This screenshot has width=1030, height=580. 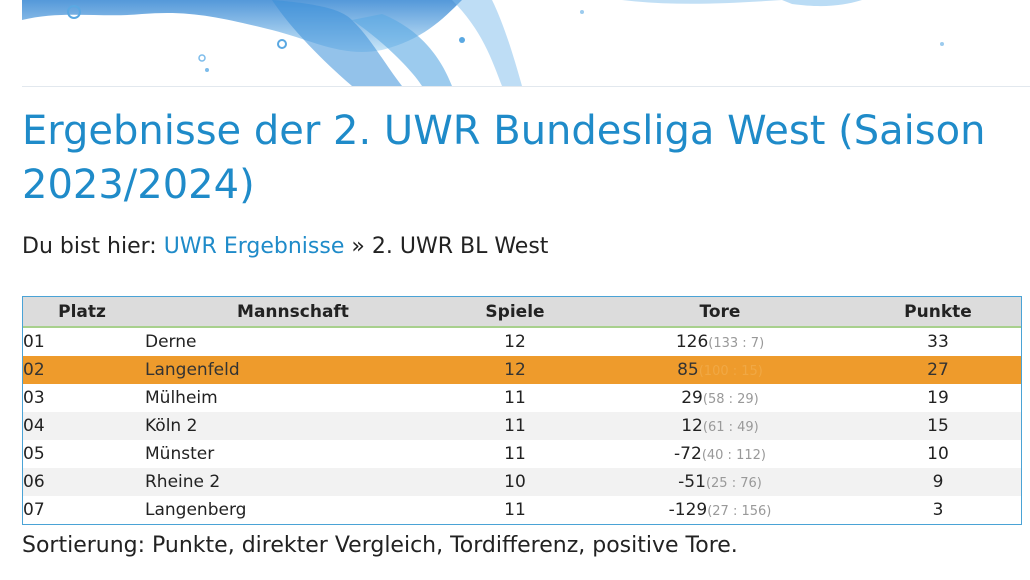 What do you see at coordinates (733, 455) in the screenshot?
I see `goals-for-against: (40 : 112)` at bounding box center [733, 455].